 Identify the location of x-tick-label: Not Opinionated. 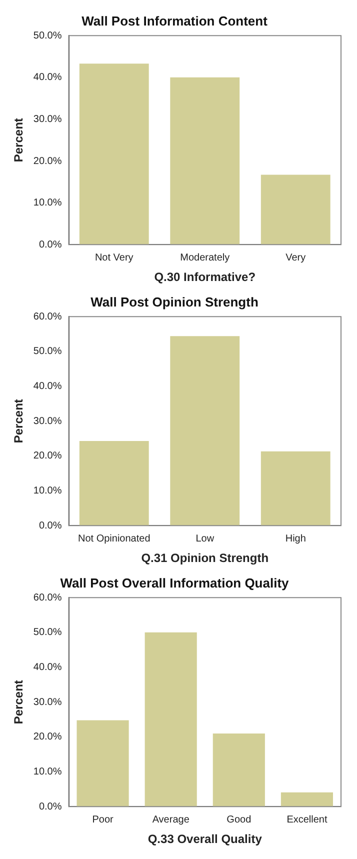
(114, 538).